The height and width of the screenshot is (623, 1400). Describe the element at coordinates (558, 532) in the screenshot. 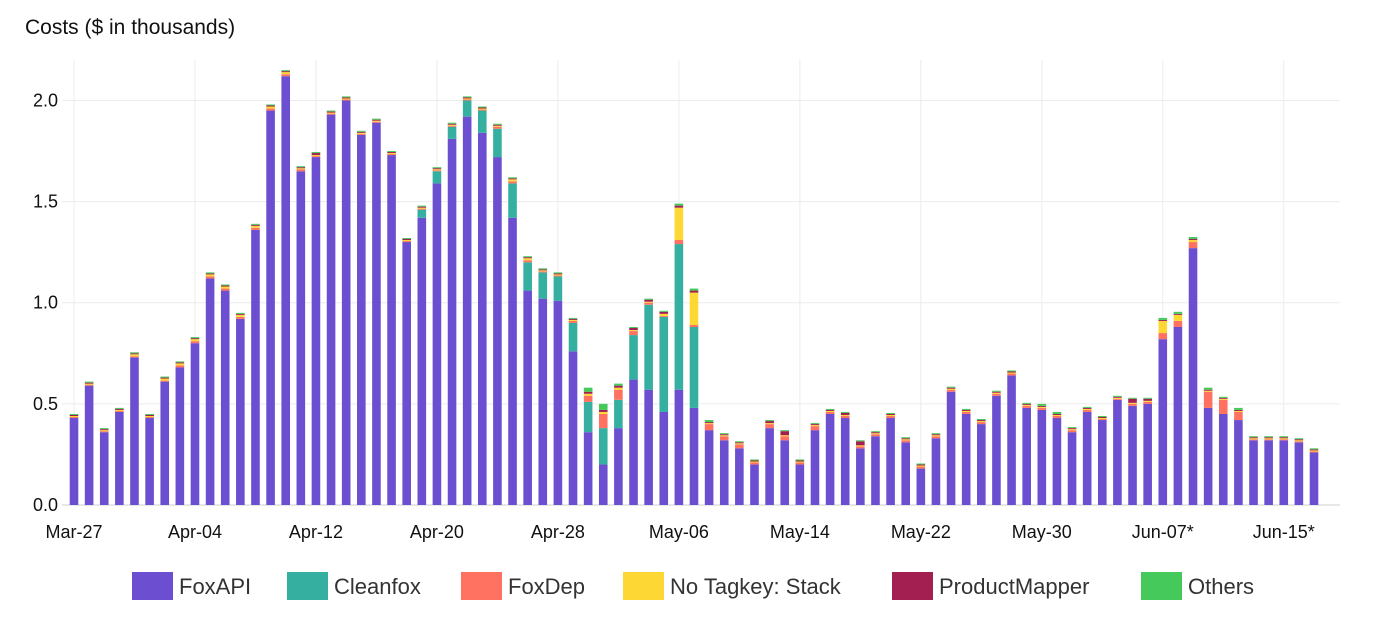

I see `x-tick-label: Apr-28` at that location.